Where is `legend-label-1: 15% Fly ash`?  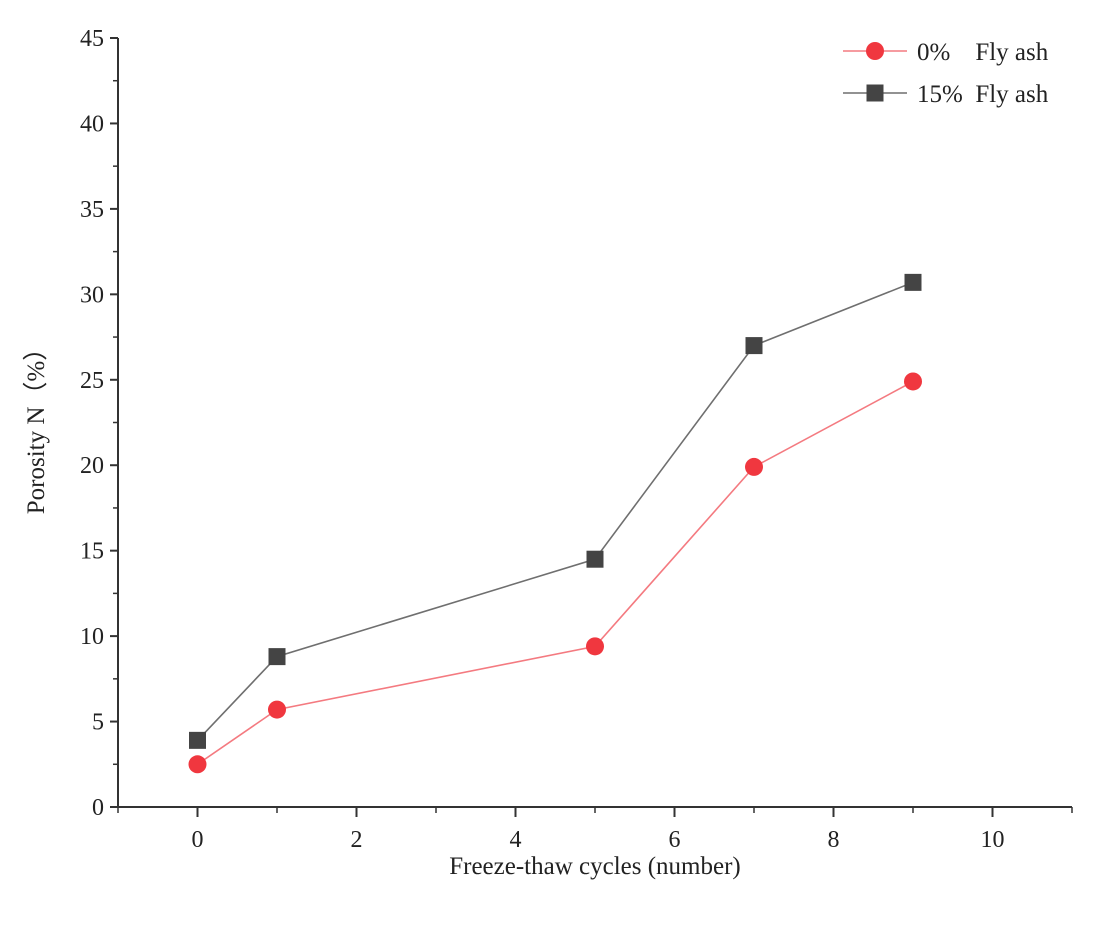 legend-label-1: 15% Fly ash is located at coordinates (983, 94).